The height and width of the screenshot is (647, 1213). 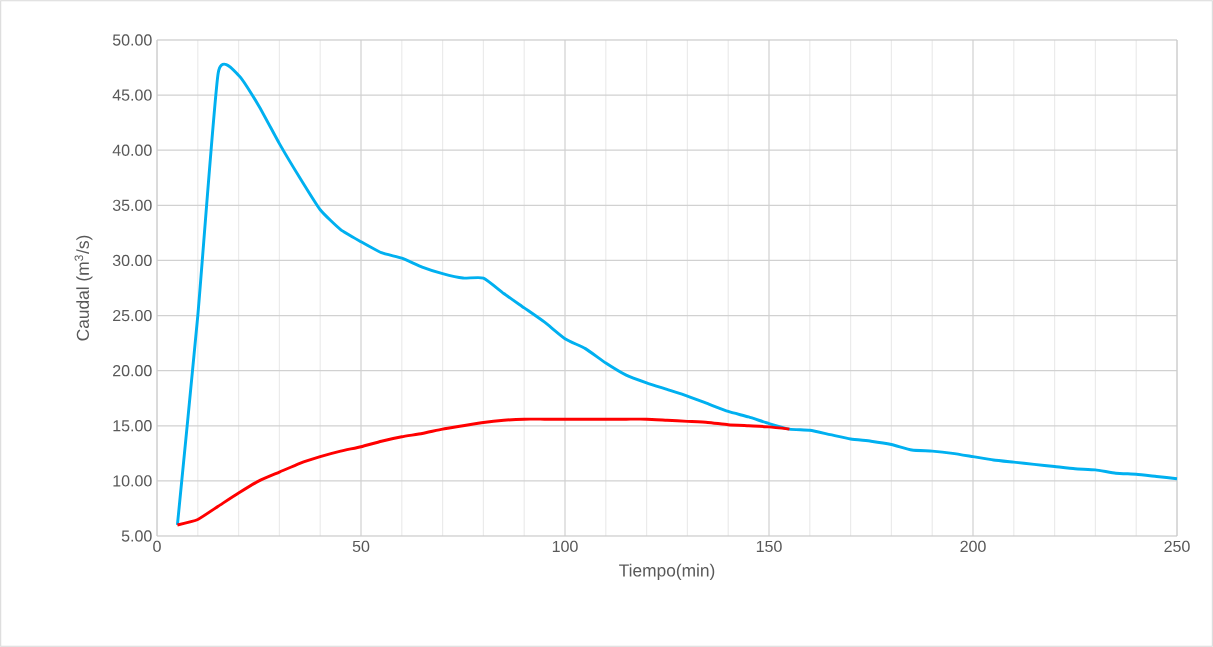 What do you see at coordinates (361, 546) in the screenshot?
I see `x-tick-label: 50` at bounding box center [361, 546].